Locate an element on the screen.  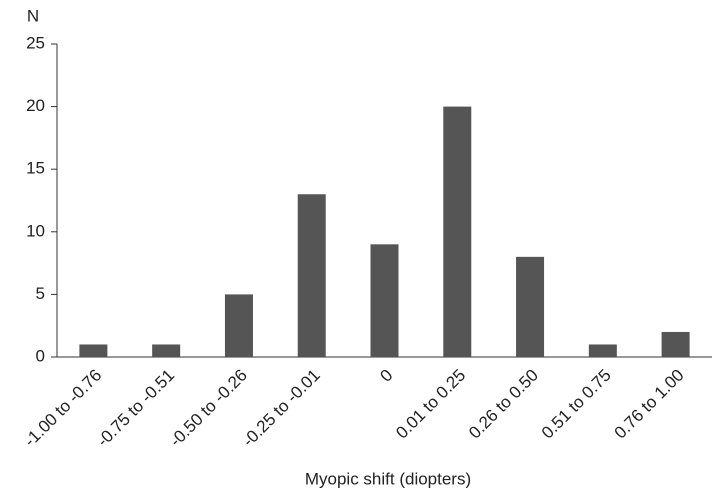
x-tick-label: 0.51 to 0.75 is located at coordinates (576, 404).